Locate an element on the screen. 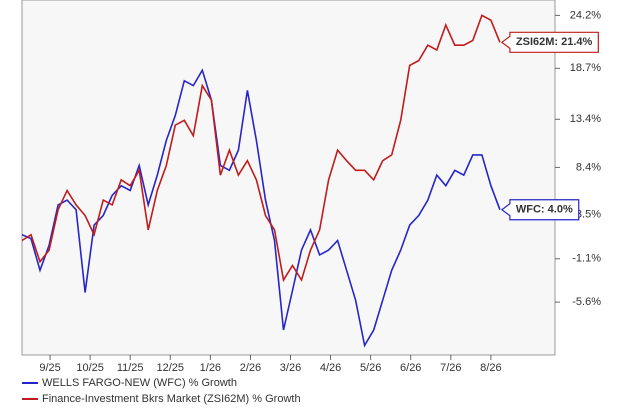 The width and height of the screenshot is (619, 410). x-tick-label: 2/26 is located at coordinates (250, 368).